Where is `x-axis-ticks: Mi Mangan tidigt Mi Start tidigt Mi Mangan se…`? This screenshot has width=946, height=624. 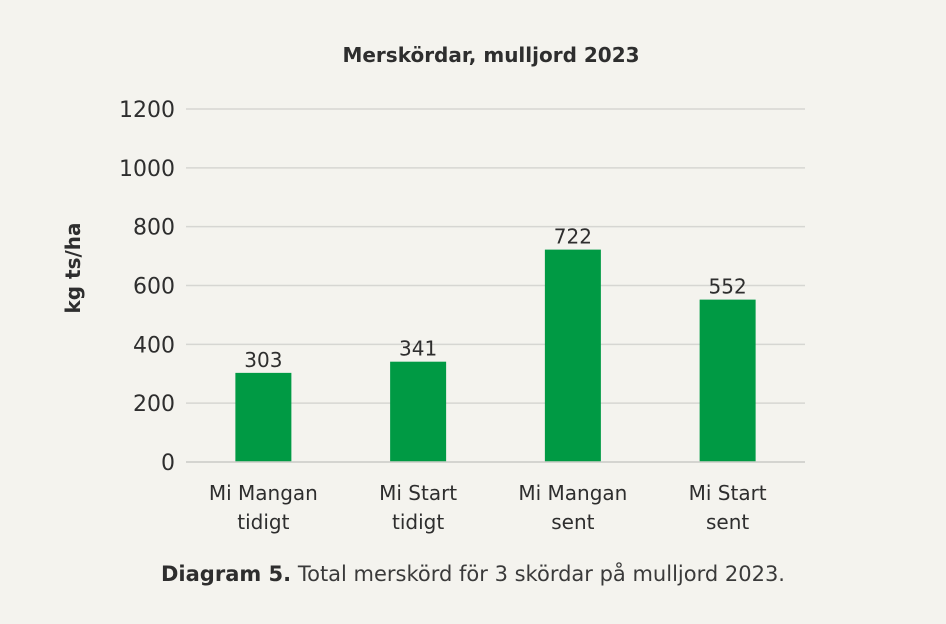
x-axis-ticks: Mi Mangan tidigt Mi Start tidigt Mi Mangan se… is located at coordinates (488, 507).